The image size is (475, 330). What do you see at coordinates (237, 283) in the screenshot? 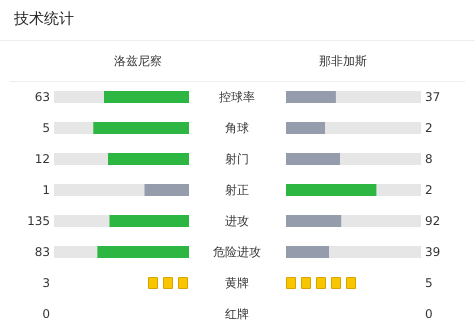
I see `y-tick-label: 黄牌` at bounding box center [237, 283].